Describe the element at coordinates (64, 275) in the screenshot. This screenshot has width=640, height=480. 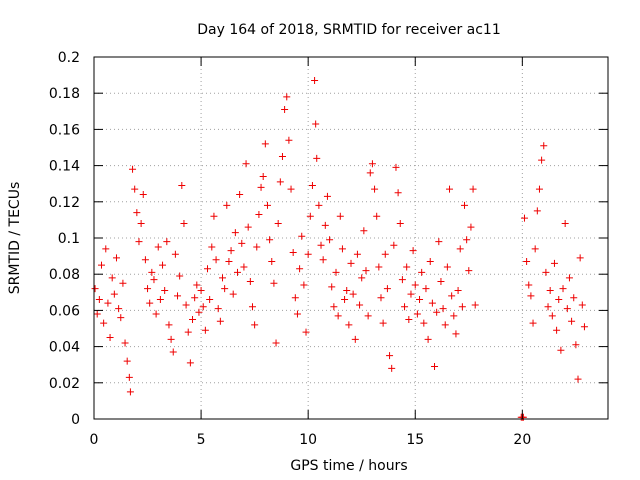
I see `y-tick-label: 0.08` at that location.